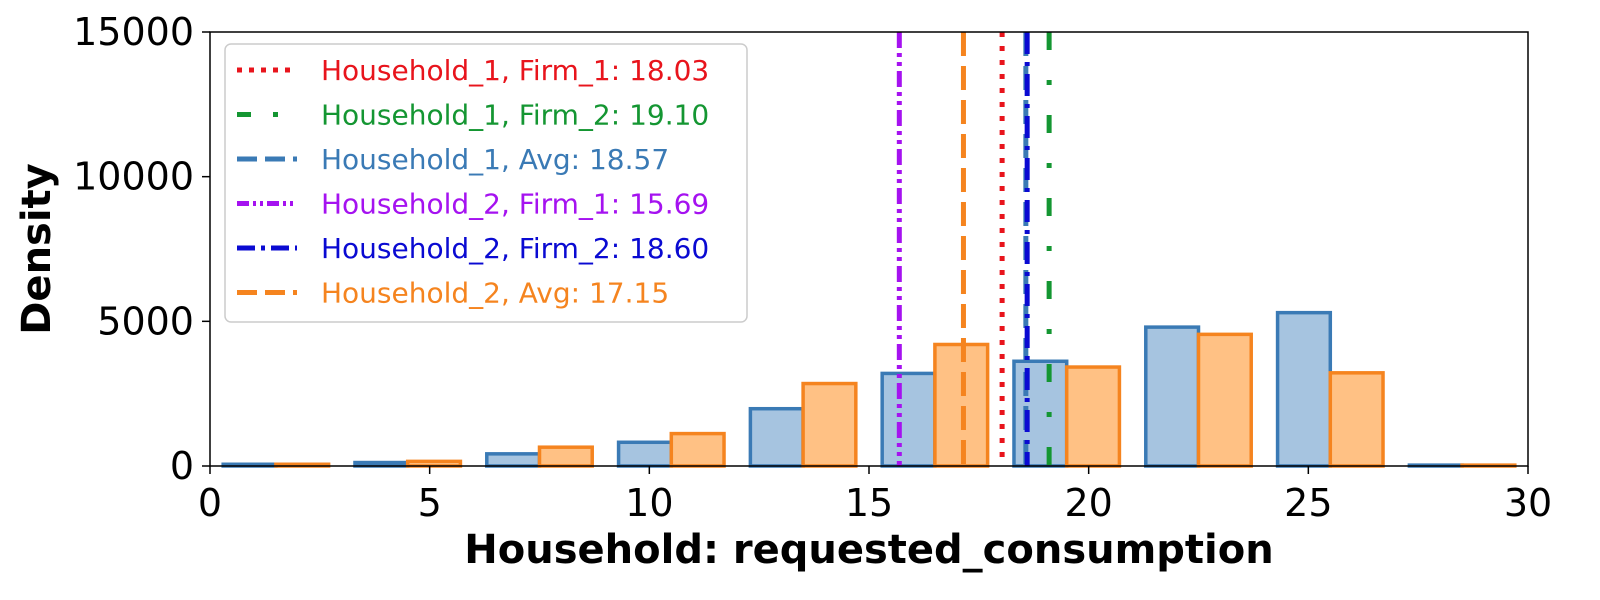 This screenshot has width=1600, height=600. I want to click on y-tick-label: 15000, so click(133, 32).